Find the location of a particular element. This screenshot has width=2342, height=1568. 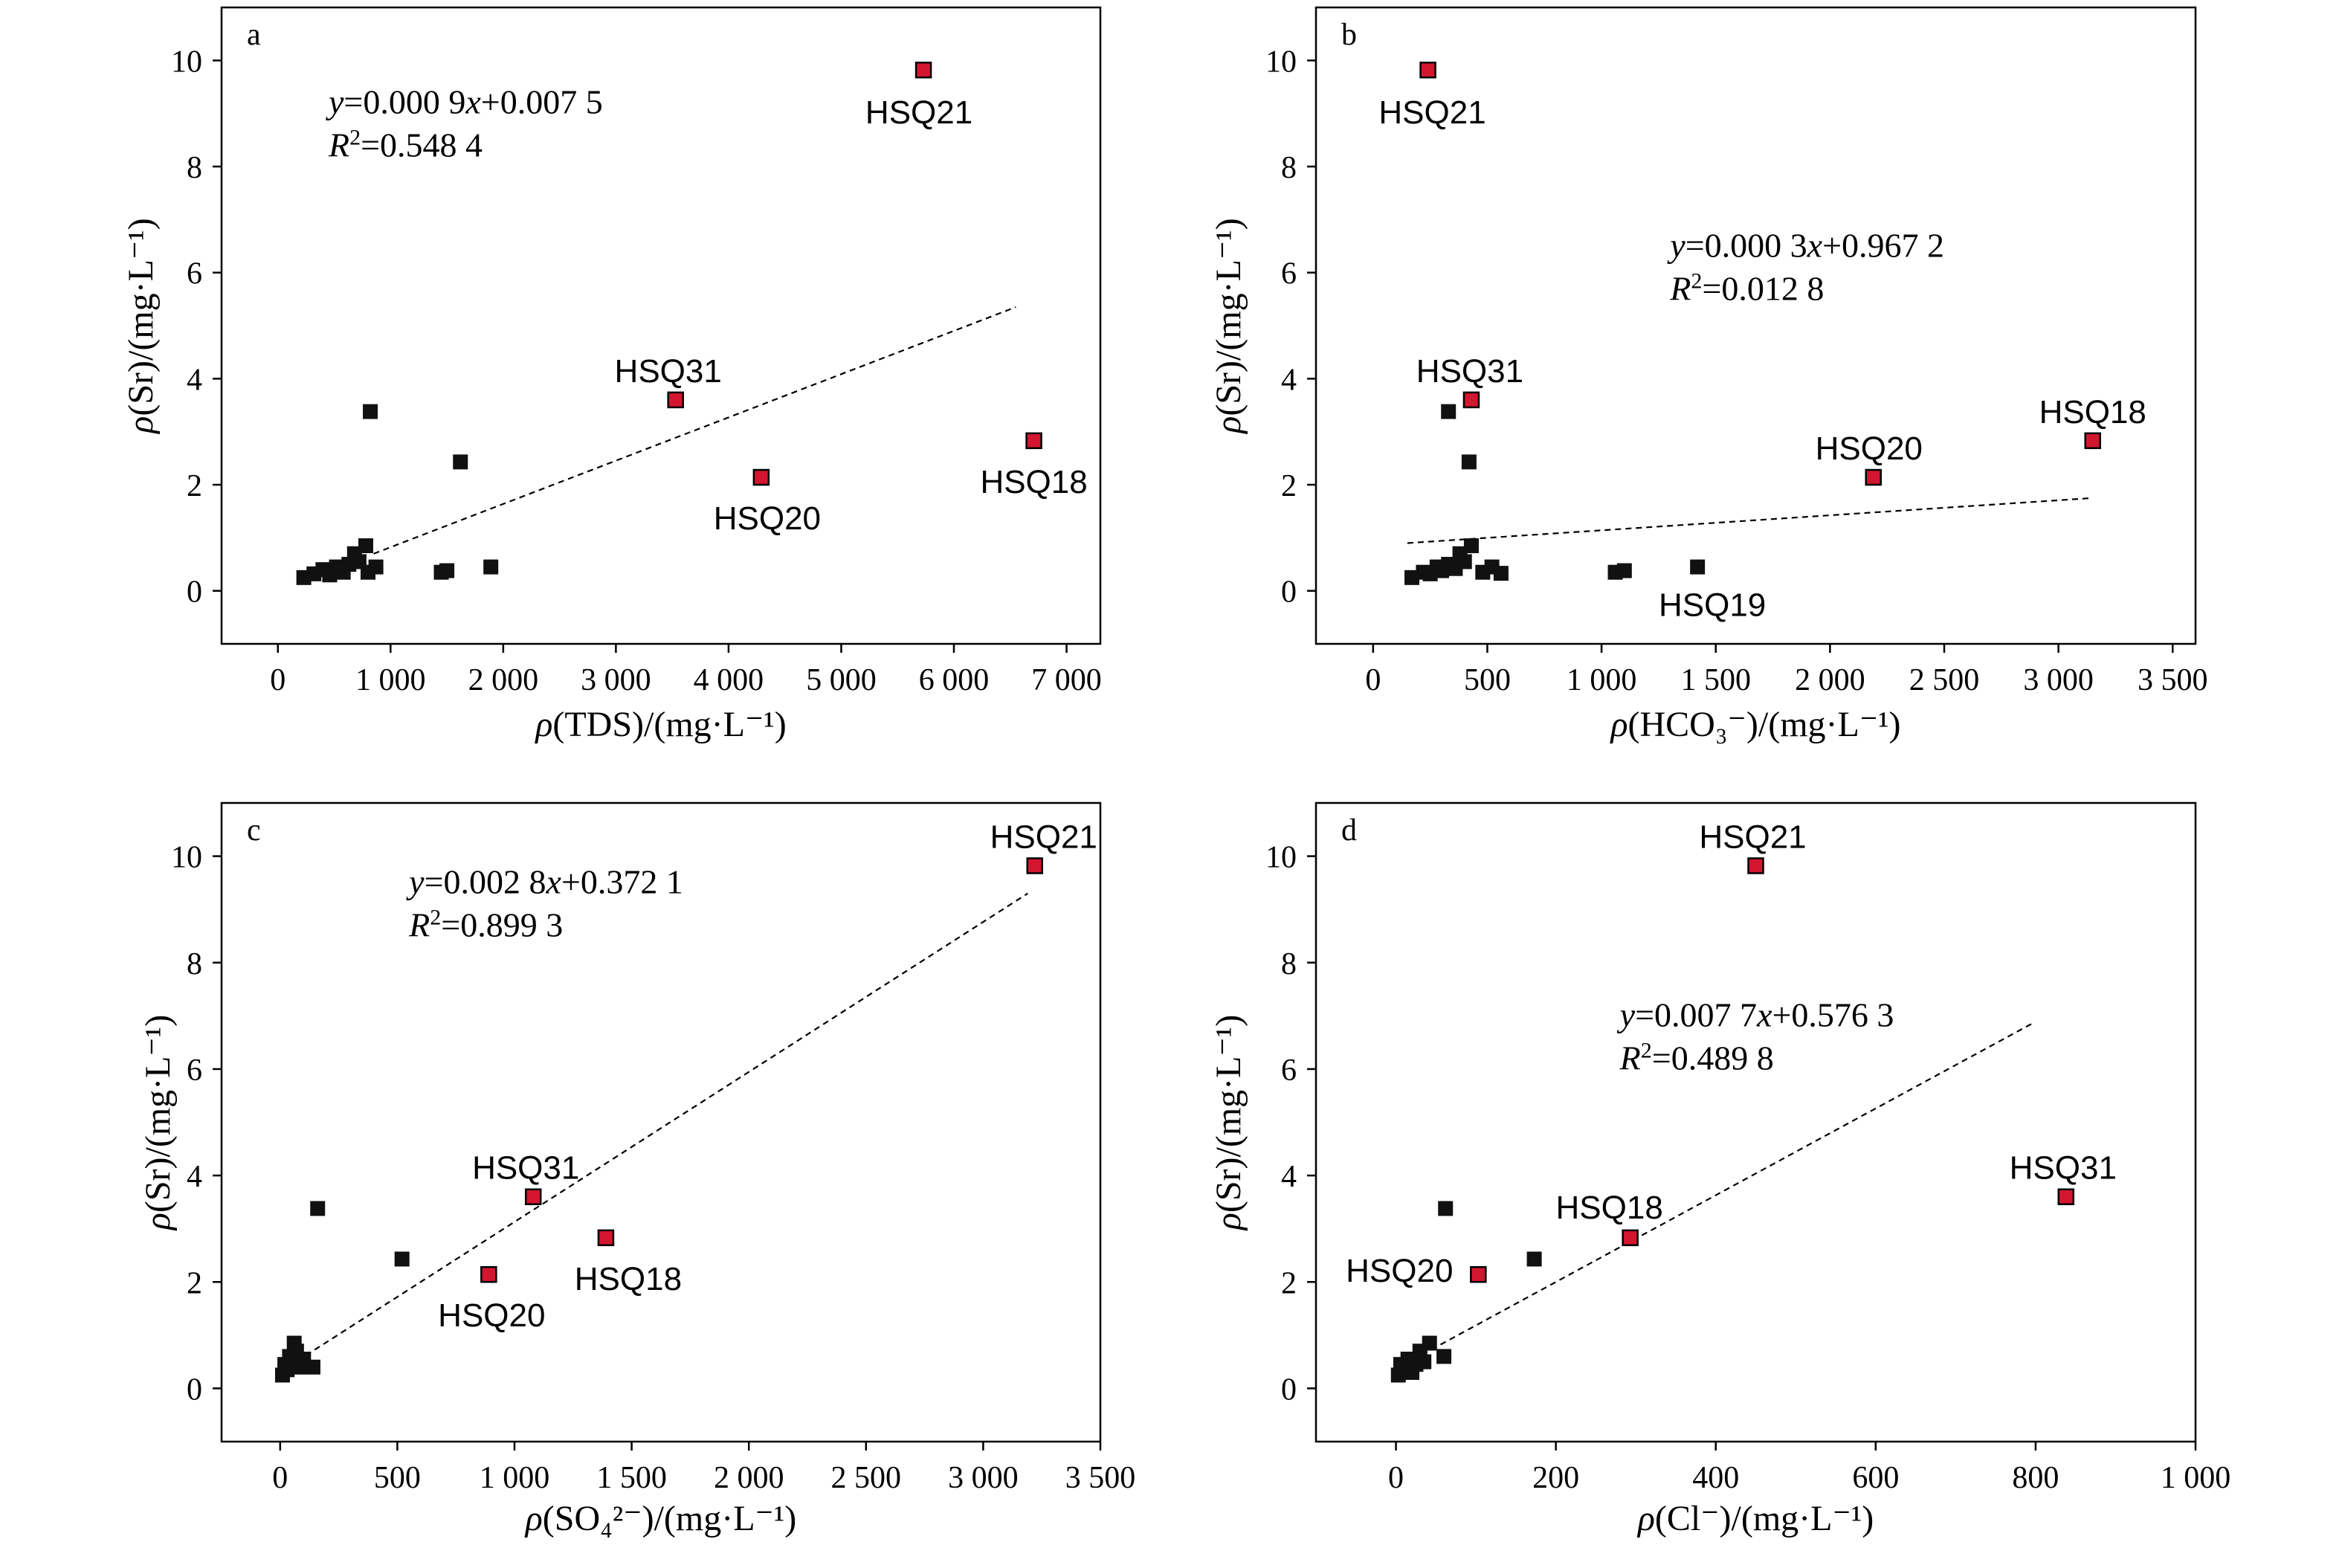

point-label: HSQ31 is located at coordinates (669, 371).